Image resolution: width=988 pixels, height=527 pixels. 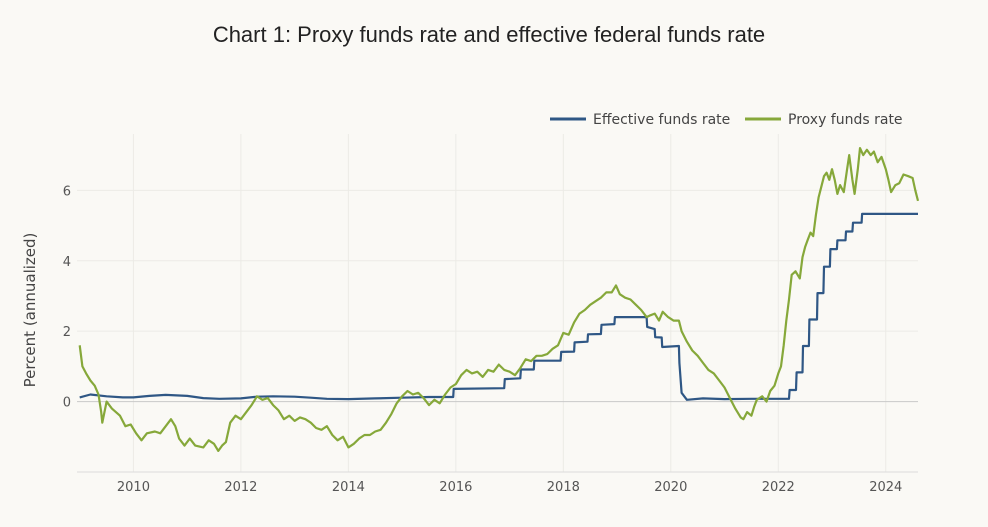 What do you see at coordinates (348, 487) in the screenshot?
I see `x-tick-label: 2014` at bounding box center [348, 487].